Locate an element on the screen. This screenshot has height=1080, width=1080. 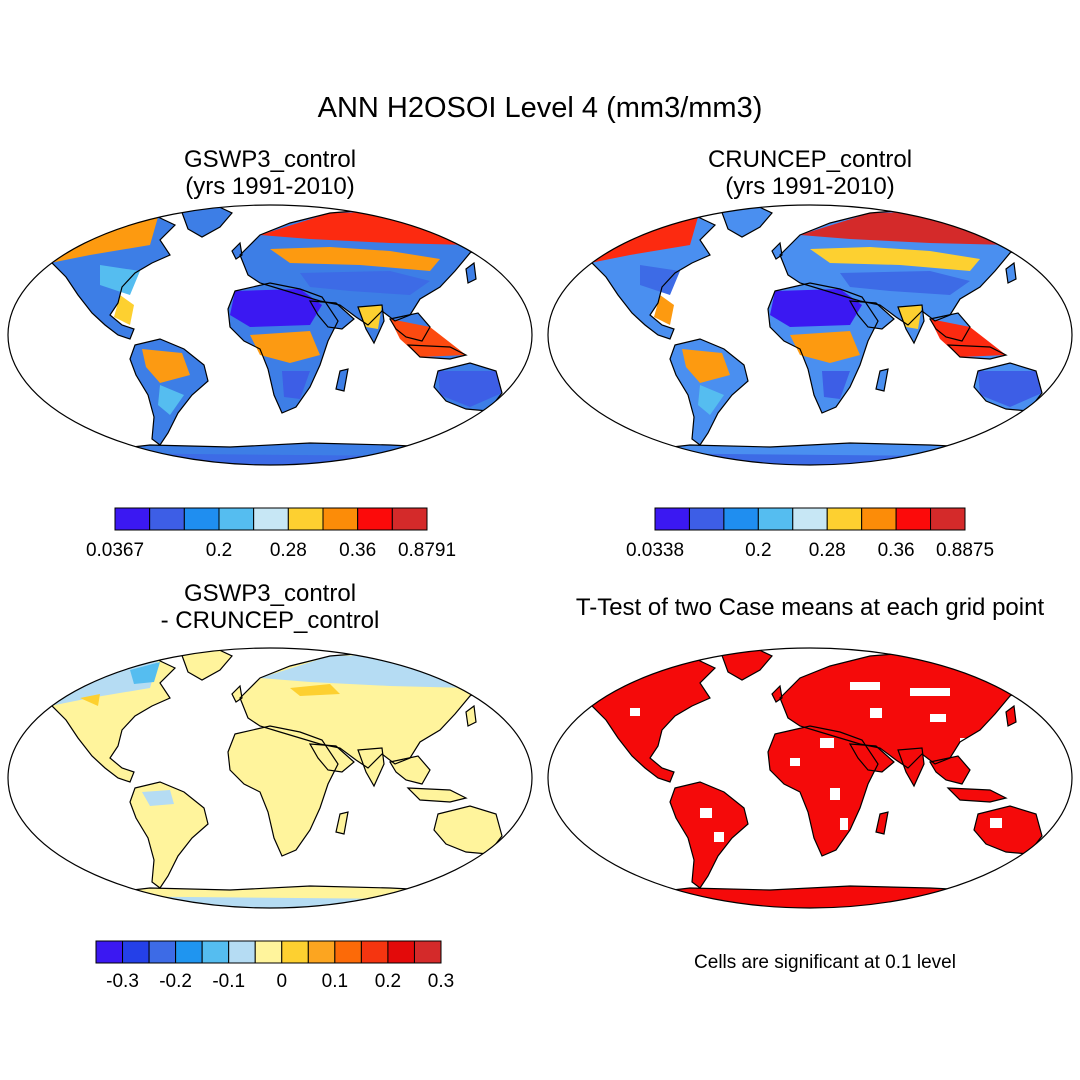
difference-colorbar-tick-label: 0 is located at coordinates (281, 981).